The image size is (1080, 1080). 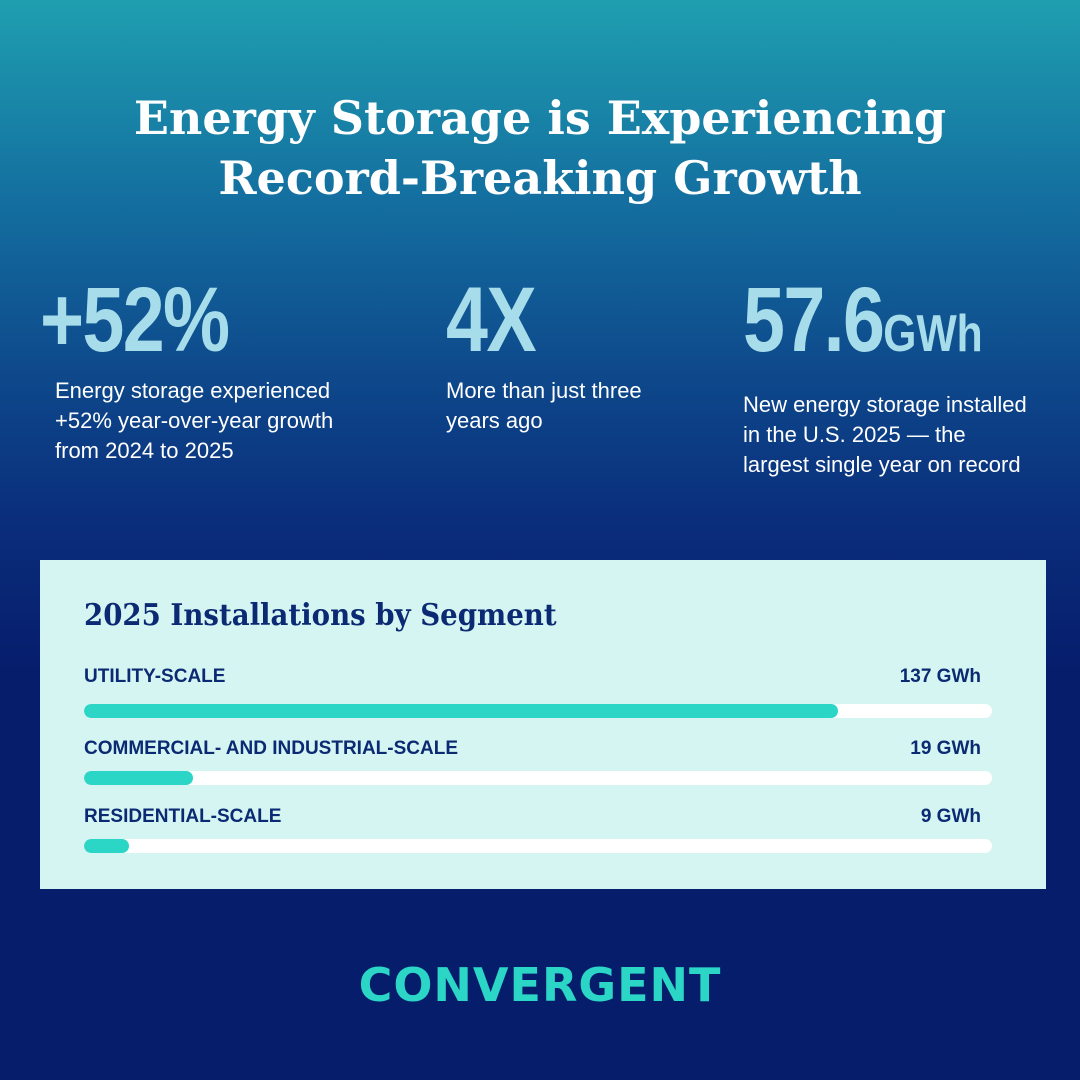 I want to click on convergent-logo: CONVERGENT, so click(x=540, y=985).